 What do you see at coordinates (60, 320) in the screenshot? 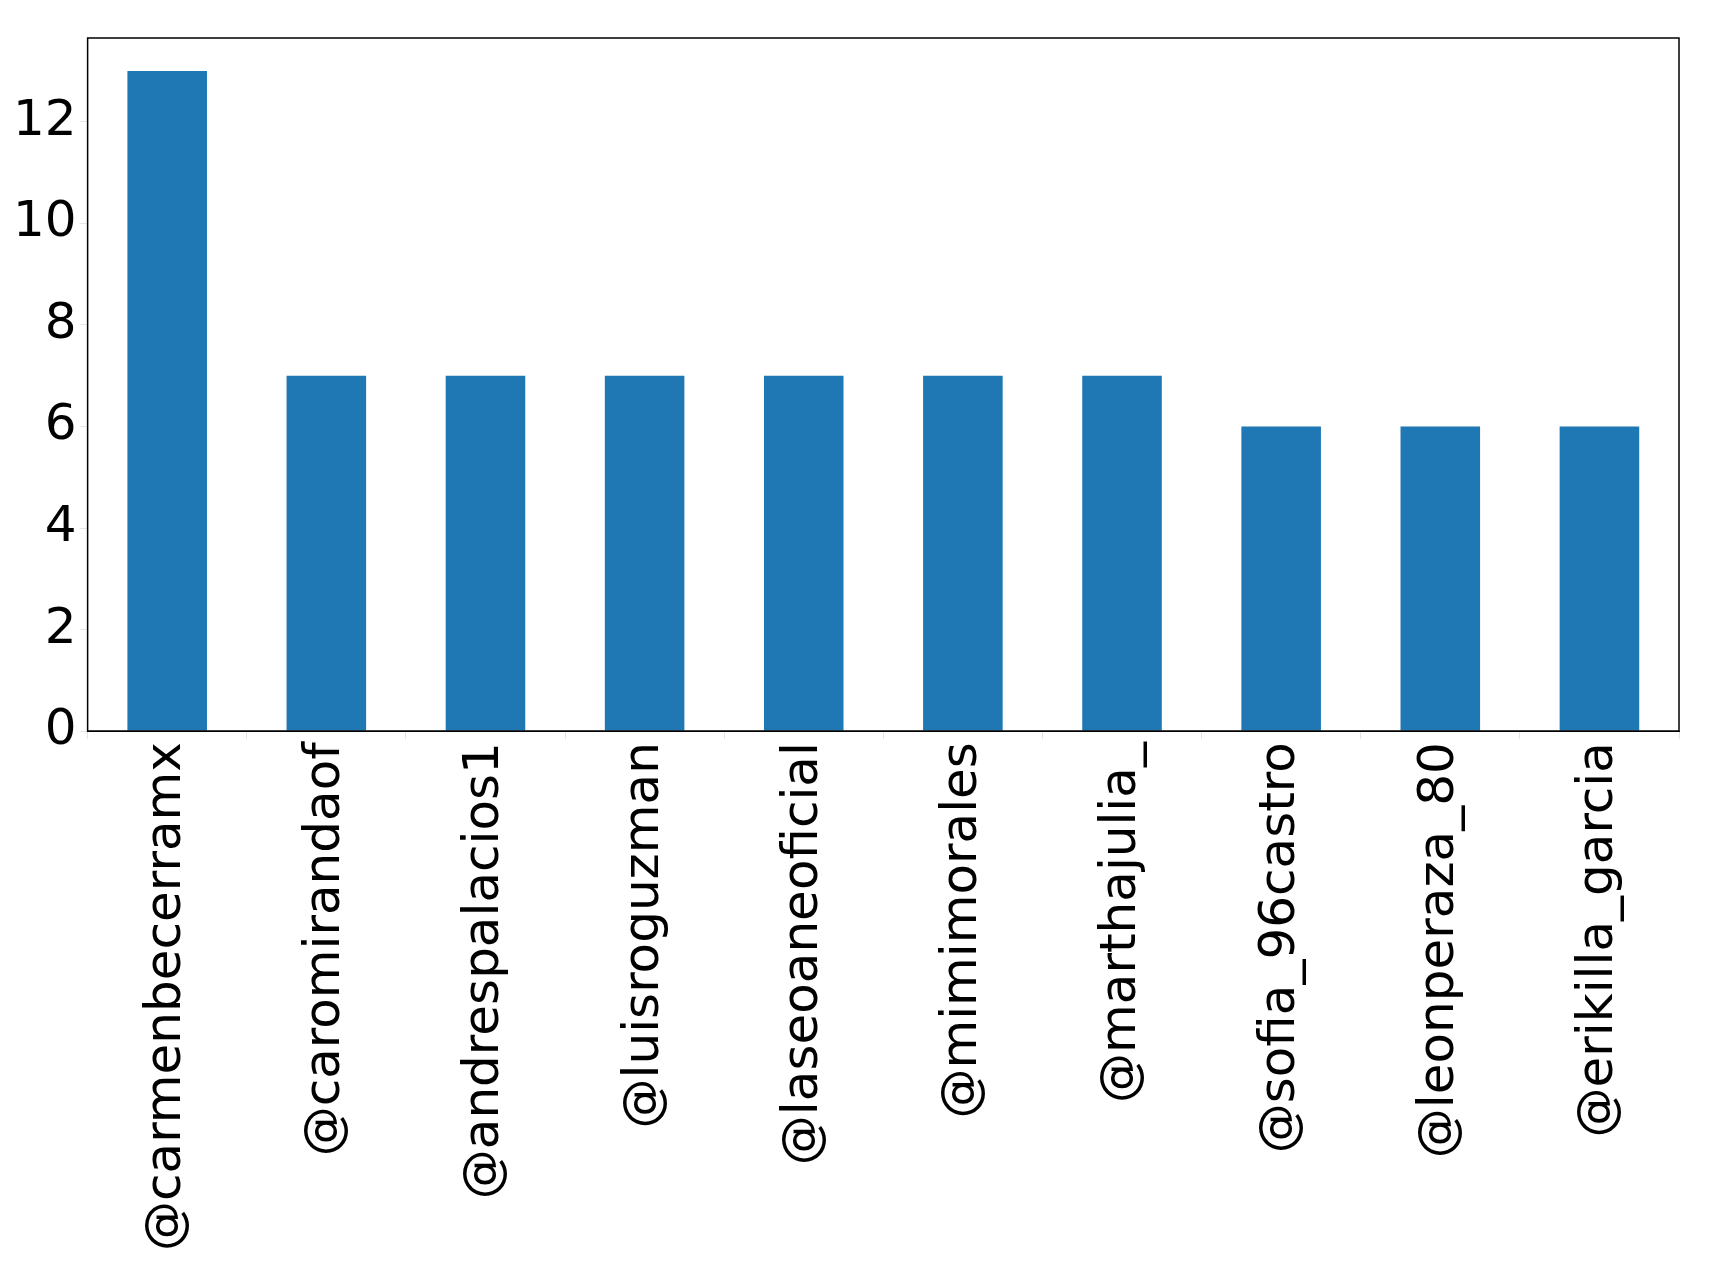
I see `y-tick-label: 8` at bounding box center [60, 320].